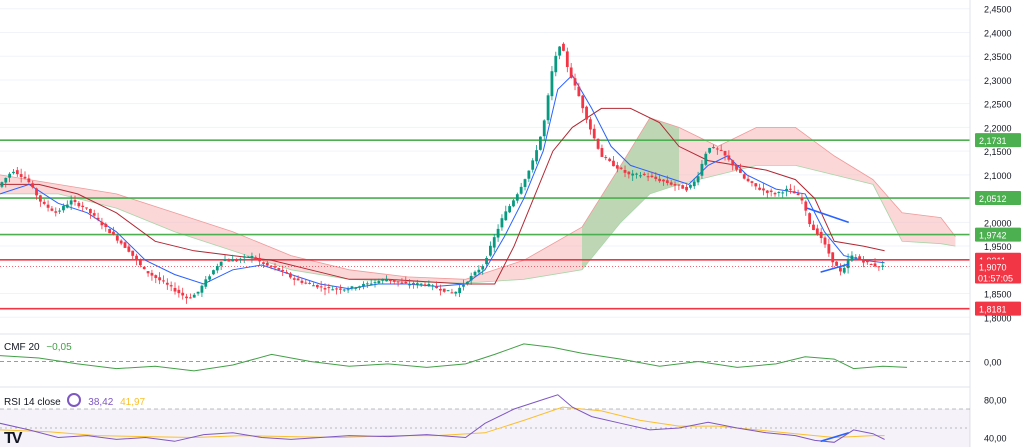  What do you see at coordinates (998, 128) in the screenshot?
I see `y-tick-label: 2,2000` at bounding box center [998, 128].